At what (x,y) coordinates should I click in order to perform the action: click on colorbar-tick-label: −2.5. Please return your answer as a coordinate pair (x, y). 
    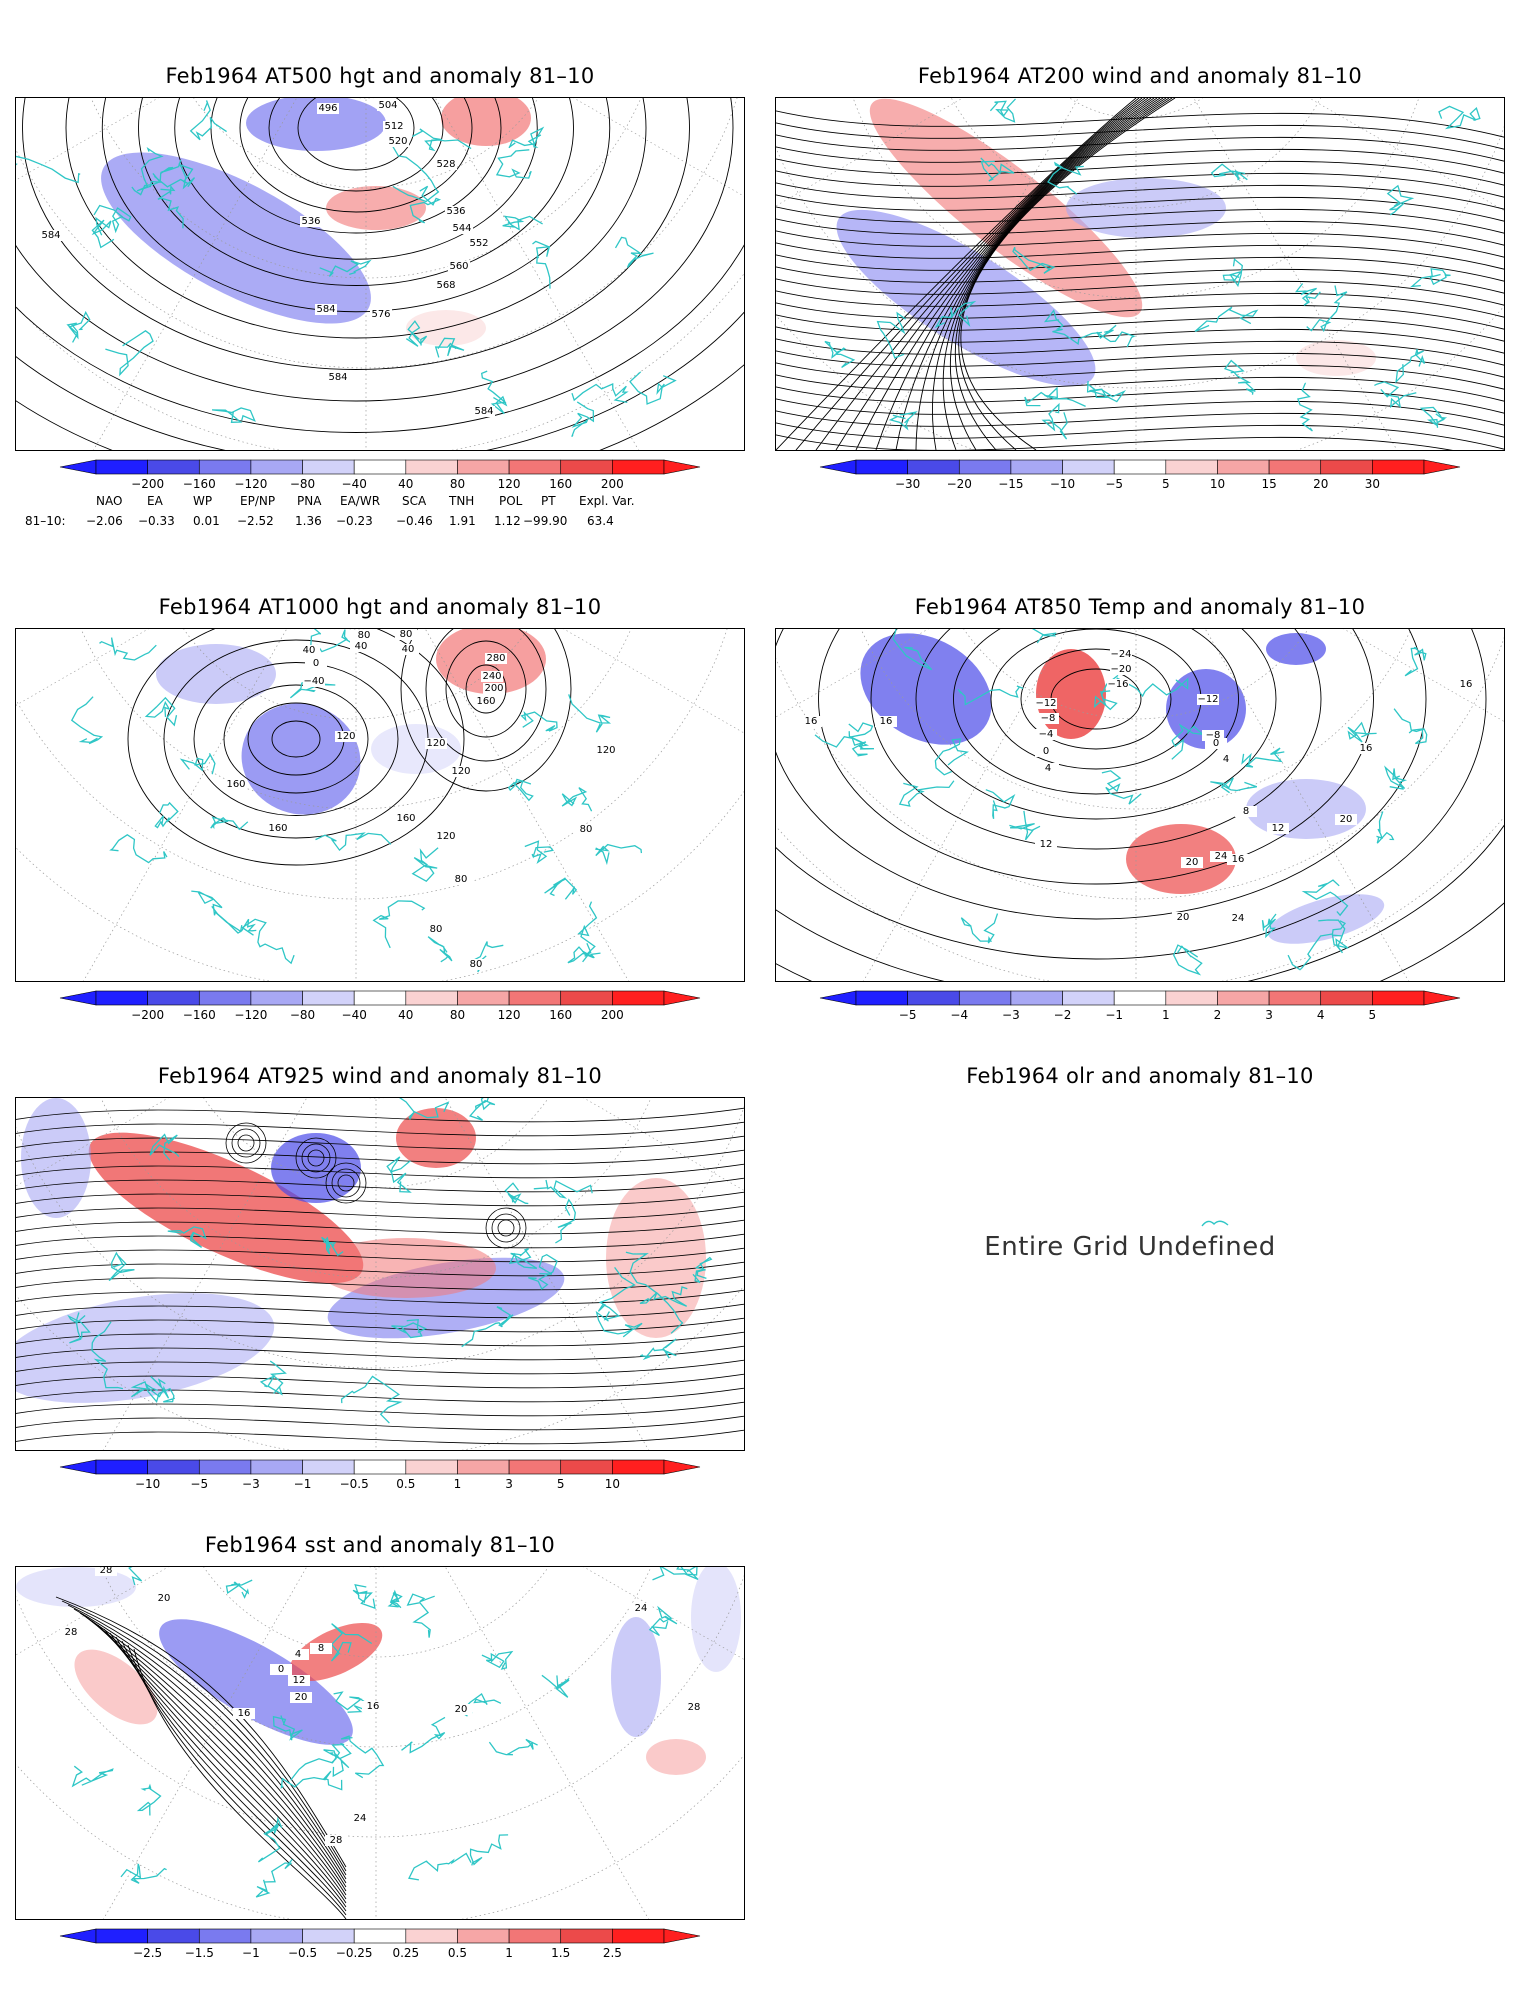
    Looking at the image, I should click on (148, 1953).